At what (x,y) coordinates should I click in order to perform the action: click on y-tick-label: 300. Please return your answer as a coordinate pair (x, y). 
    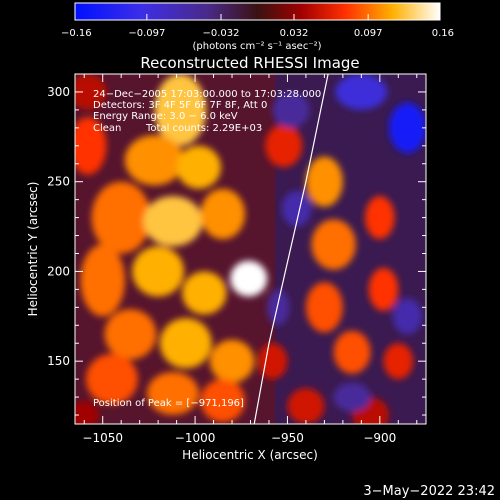
    Looking at the image, I should click on (58, 92).